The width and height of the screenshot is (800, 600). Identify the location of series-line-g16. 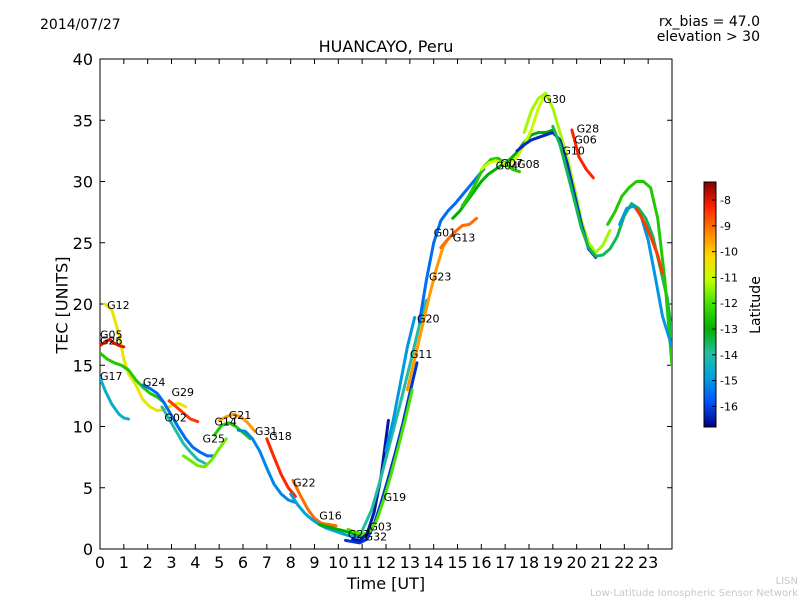
(326, 515).